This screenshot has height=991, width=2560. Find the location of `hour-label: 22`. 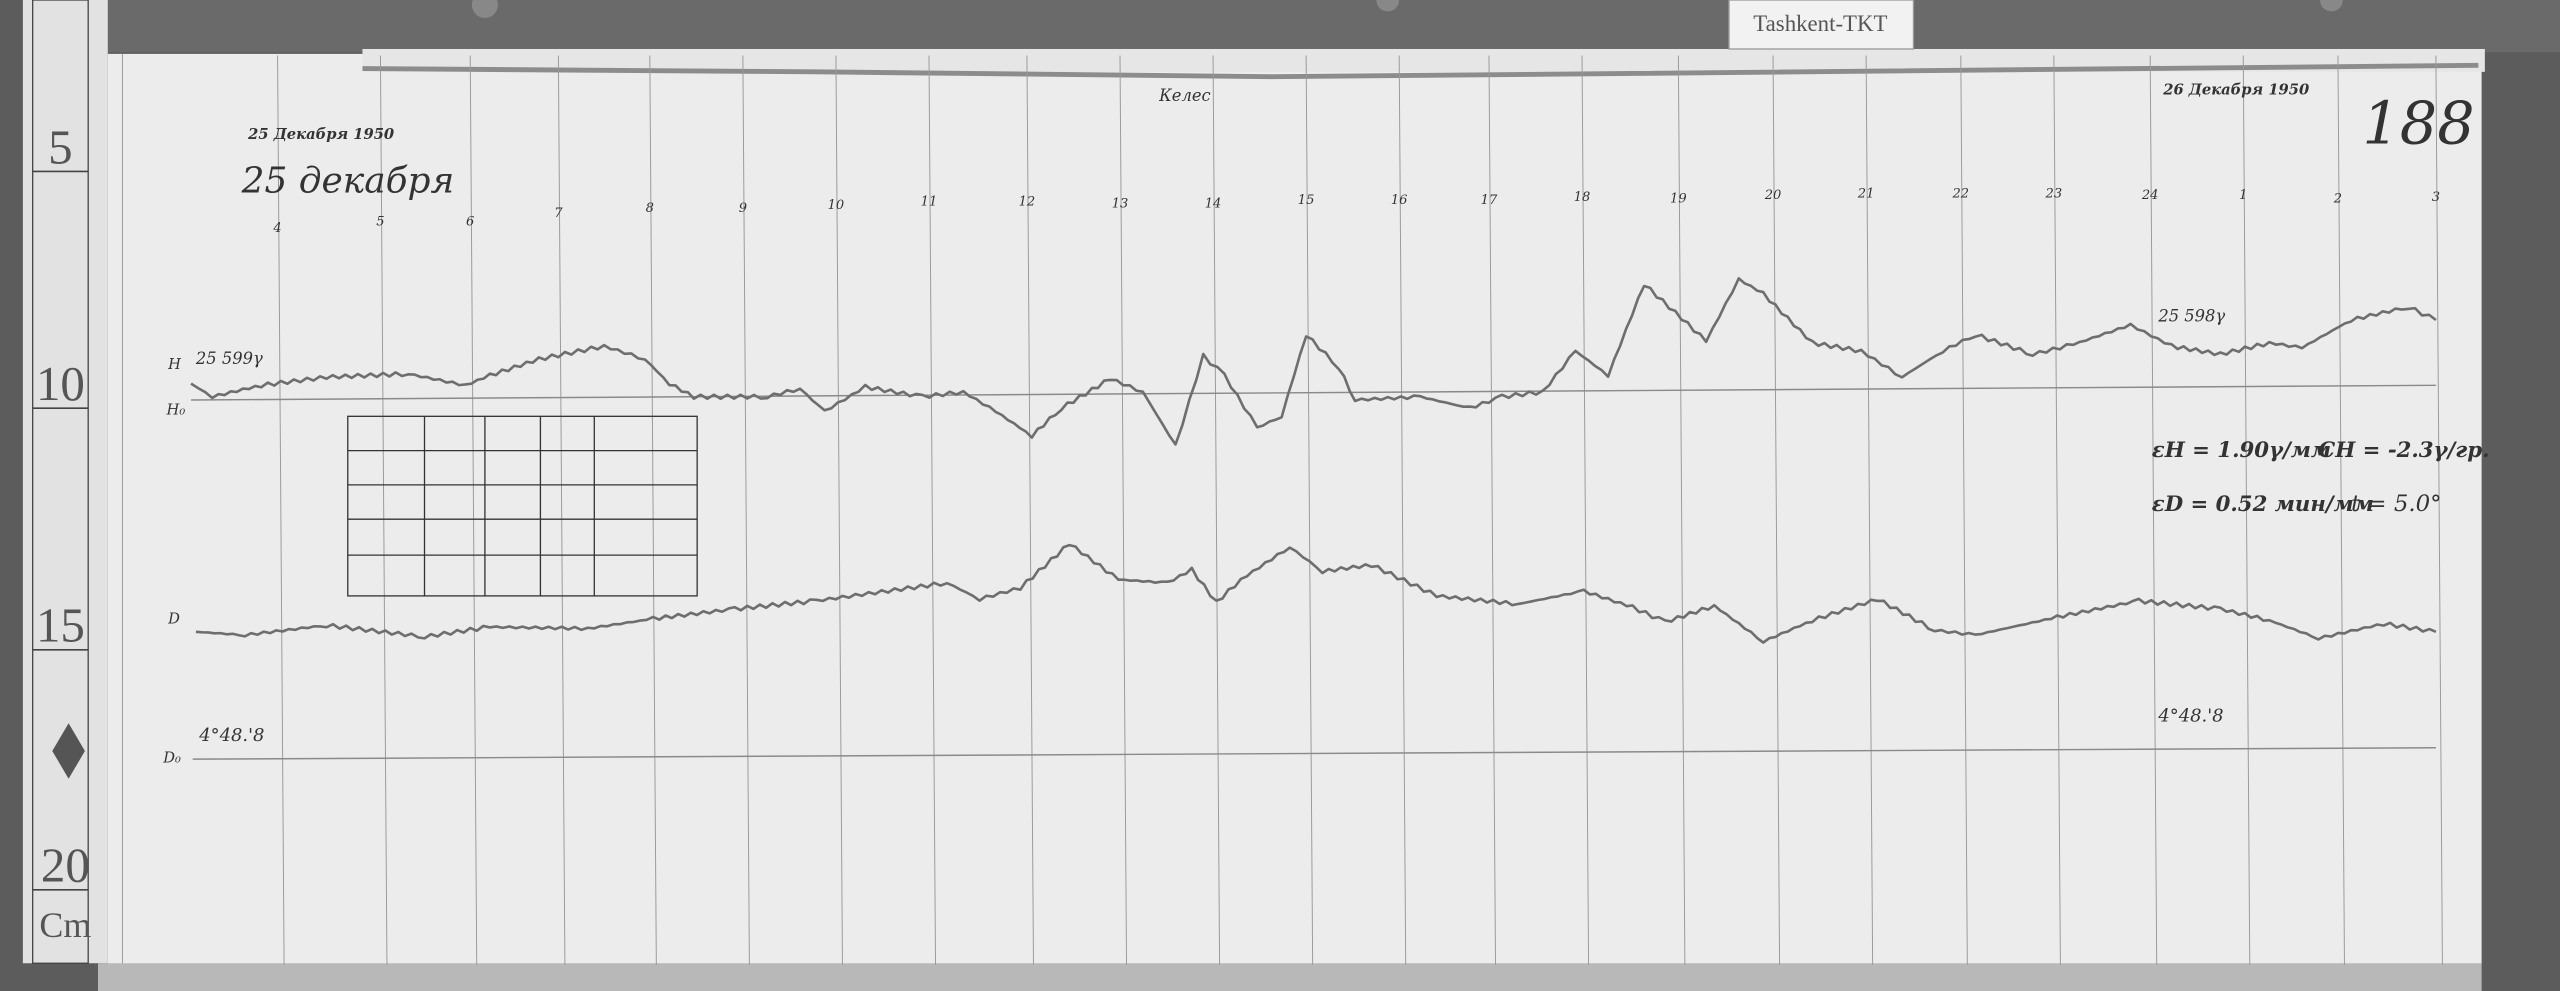

hour-label: 22 is located at coordinates (1960, 194).